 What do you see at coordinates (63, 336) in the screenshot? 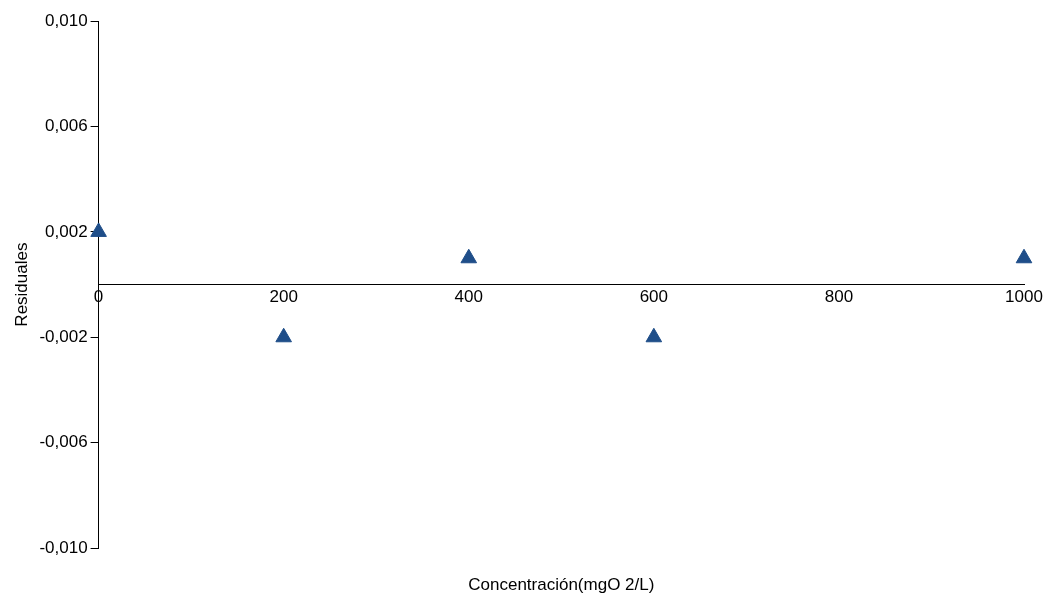
I see `y-tick-label: -0,002` at bounding box center [63, 336].